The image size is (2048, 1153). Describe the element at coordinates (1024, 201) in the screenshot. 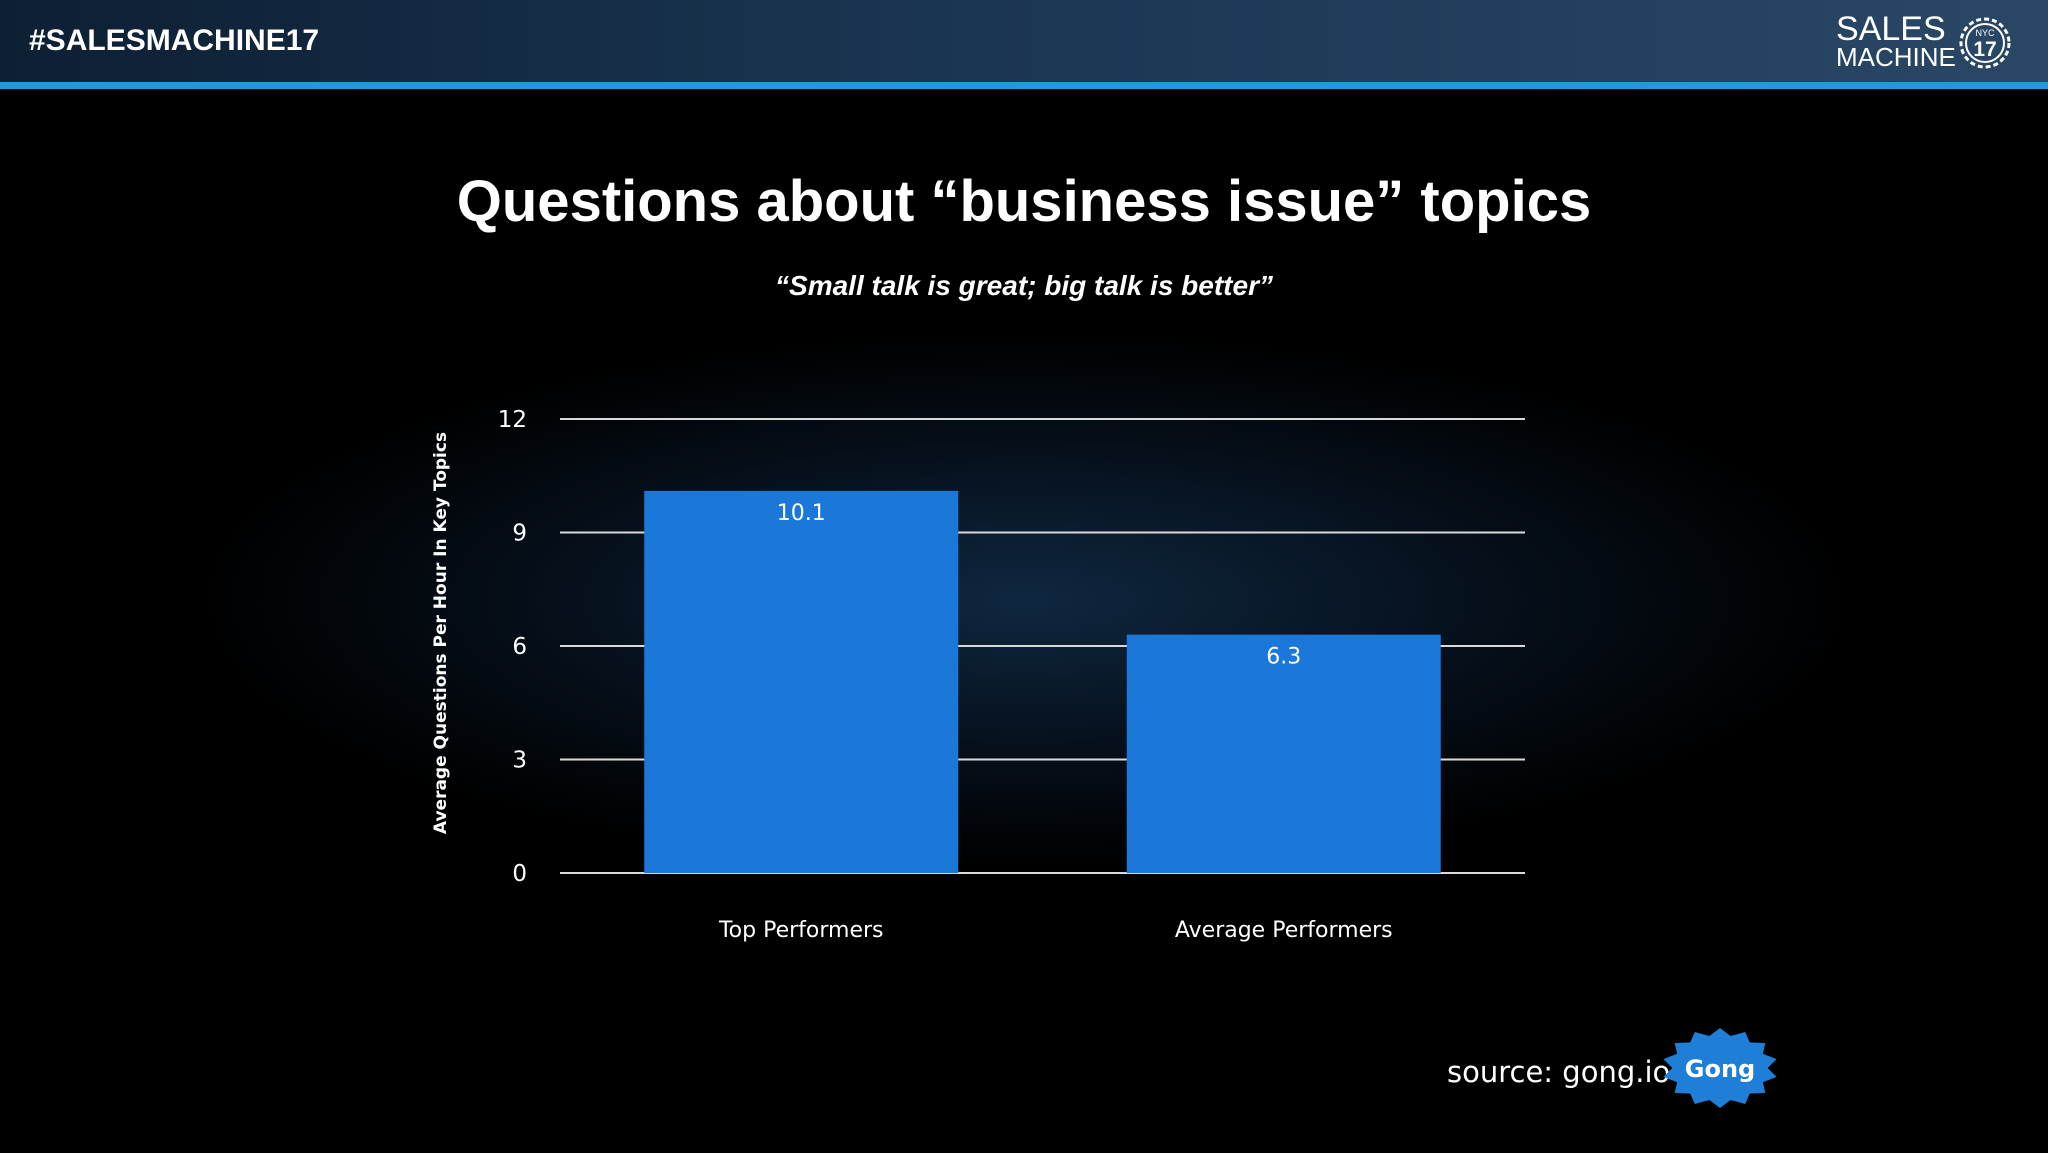

I see `slide-title: Questions about “business issue” topics` at that location.